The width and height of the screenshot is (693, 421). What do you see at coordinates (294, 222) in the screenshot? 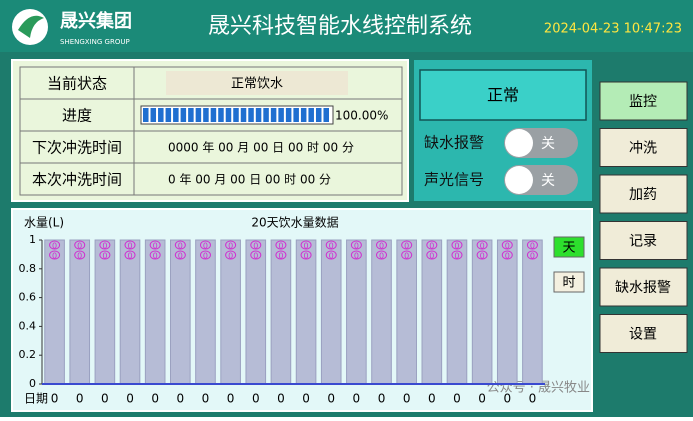
I see `chart-title: 20天饮水量数据` at bounding box center [294, 222].